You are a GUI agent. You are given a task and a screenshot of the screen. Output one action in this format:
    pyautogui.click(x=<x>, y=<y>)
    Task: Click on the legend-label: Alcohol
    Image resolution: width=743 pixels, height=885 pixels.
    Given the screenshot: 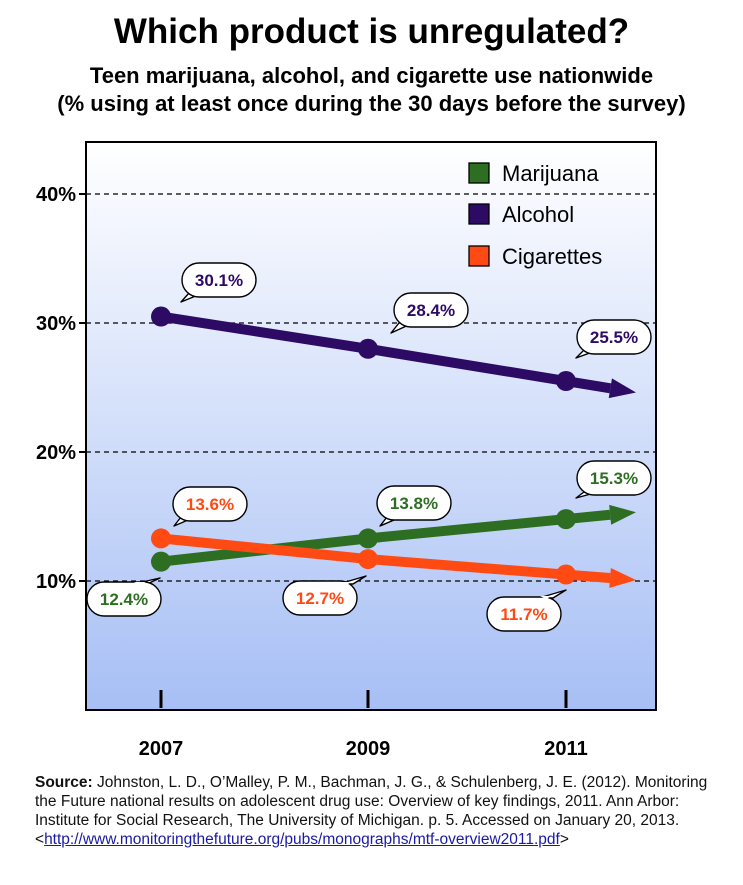 What is the action you would take?
    pyautogui.click(x=538, y=214)
    